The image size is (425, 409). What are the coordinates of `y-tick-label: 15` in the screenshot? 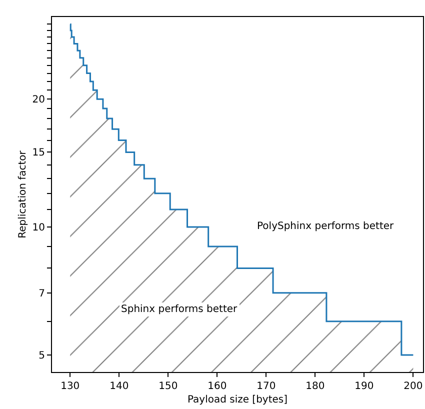 It's located at (38, 153).